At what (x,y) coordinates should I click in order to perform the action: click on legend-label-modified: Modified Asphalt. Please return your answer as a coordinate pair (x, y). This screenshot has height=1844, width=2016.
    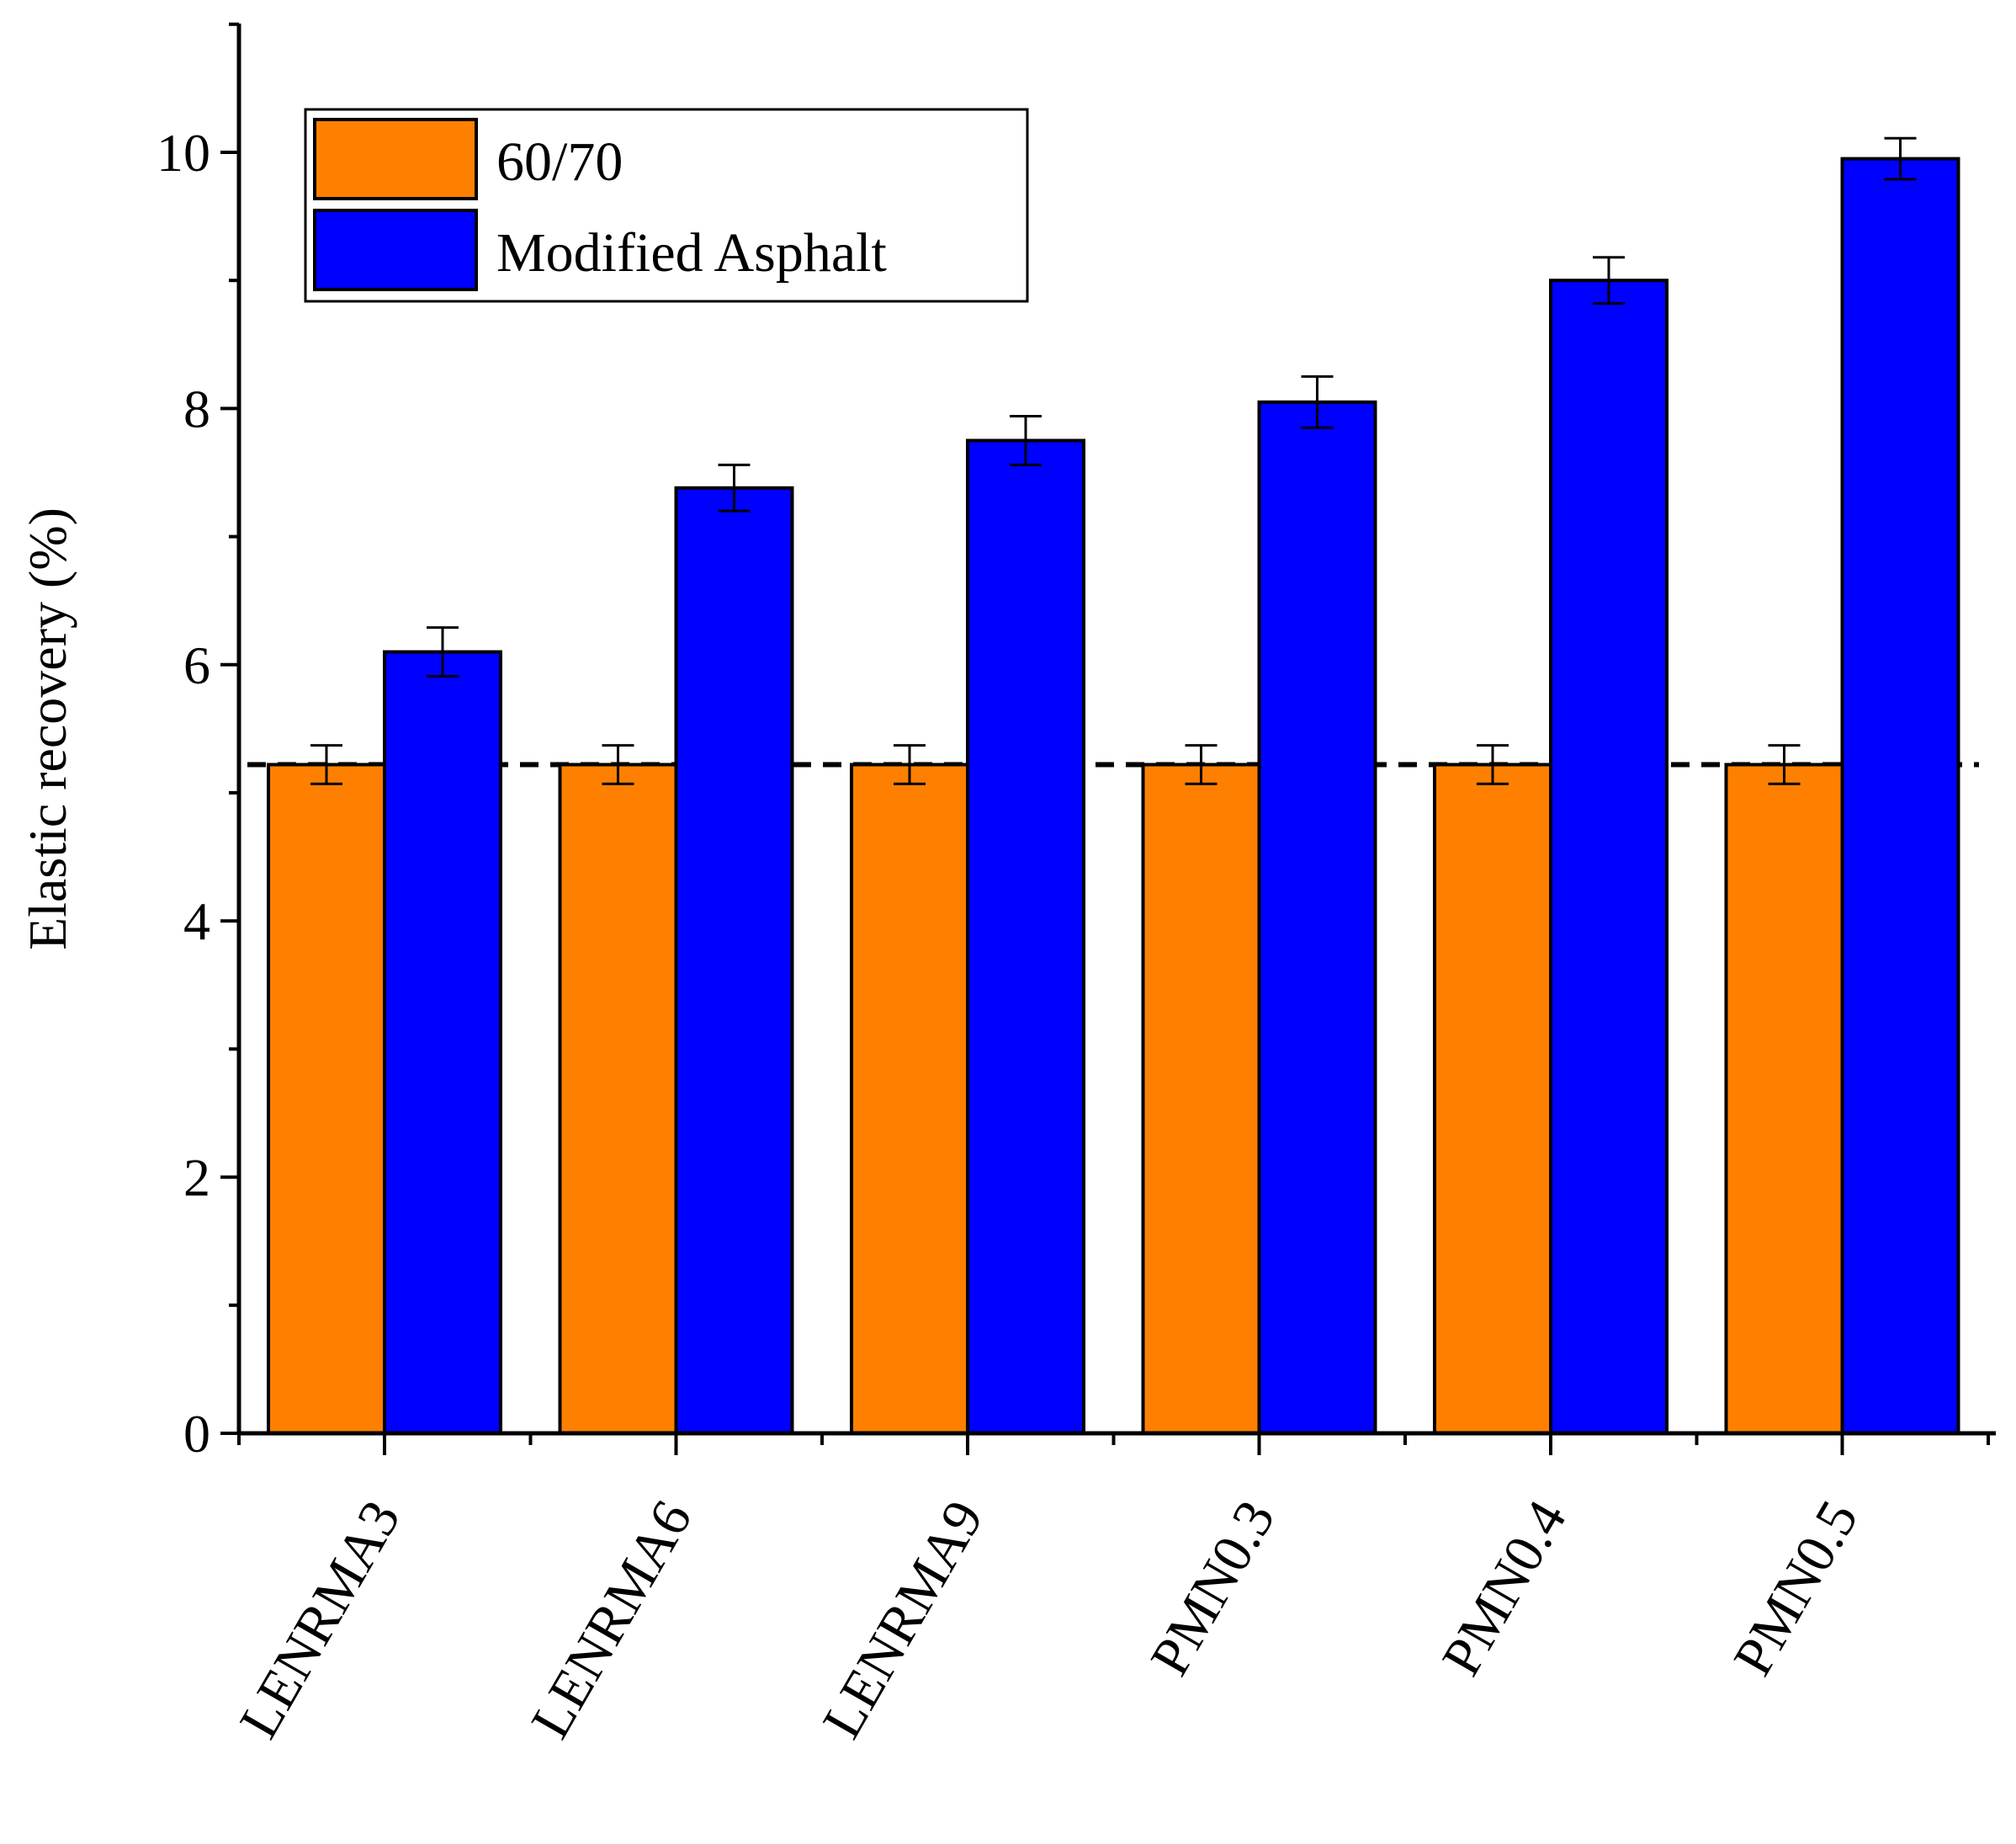
    Looking at the image, I should click on (691, 253).